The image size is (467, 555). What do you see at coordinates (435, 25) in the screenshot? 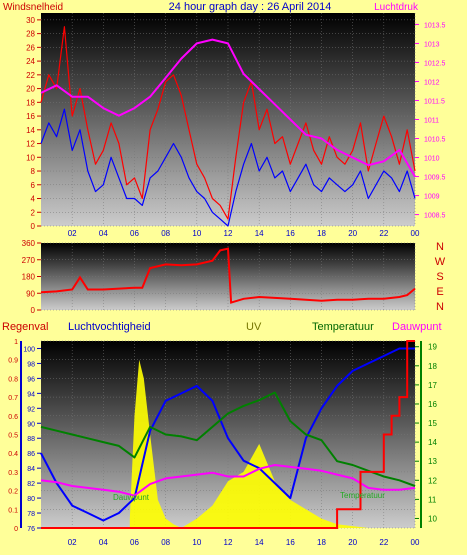
I see `pressure-y-tick-label: 1013.5` at bounding box center [435, 25].